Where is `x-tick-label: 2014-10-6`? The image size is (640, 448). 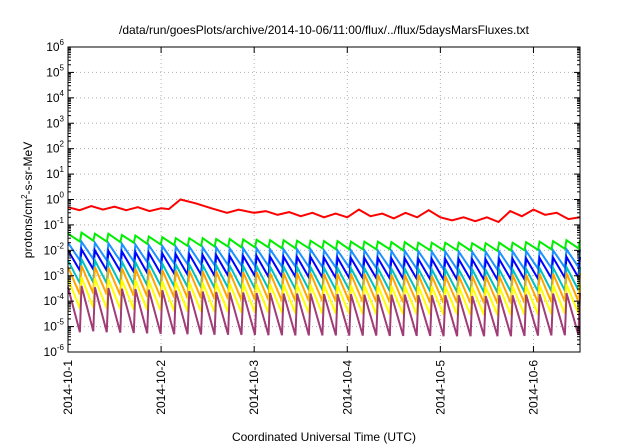 x-tick-label: 2014-10-6 is located at coordinates (533, 387).